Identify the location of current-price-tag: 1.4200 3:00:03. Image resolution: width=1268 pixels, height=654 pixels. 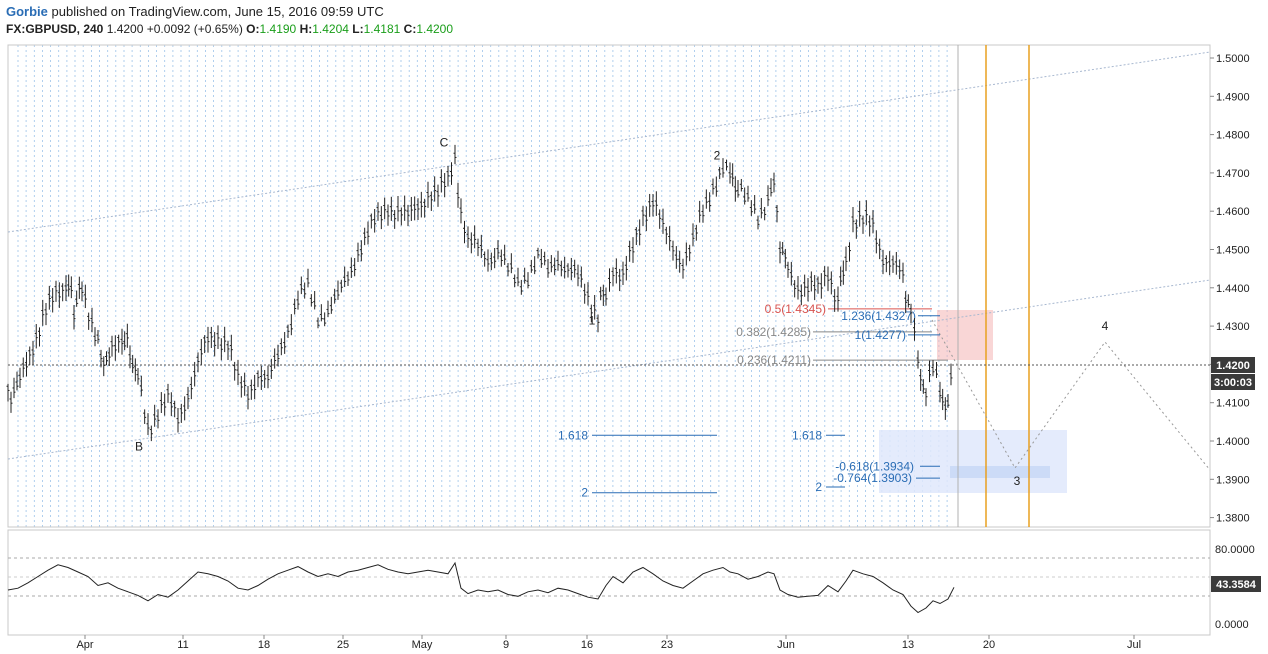
(1233, 373).